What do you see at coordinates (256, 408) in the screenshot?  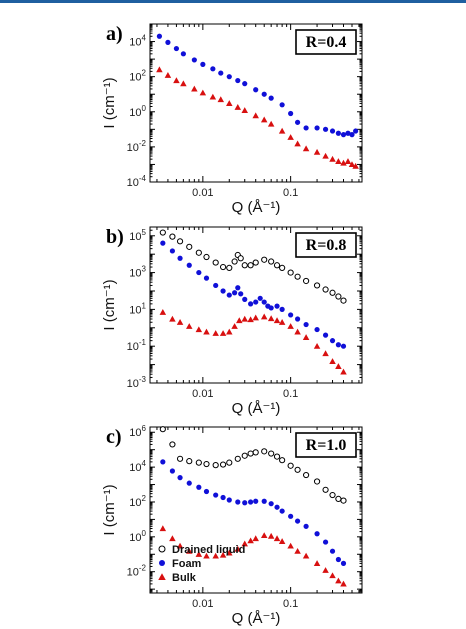 I see `x-axis-label: Q (Å⁻¹)` at bounding box center [256, 408].